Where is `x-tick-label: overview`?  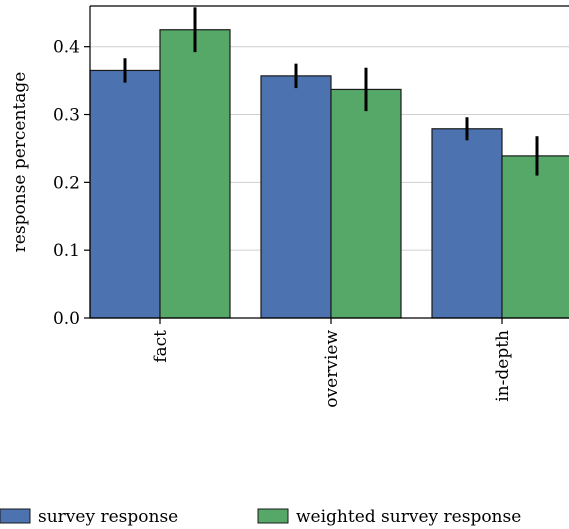 x-tick-label: overview is located at coordinates (332, 369).